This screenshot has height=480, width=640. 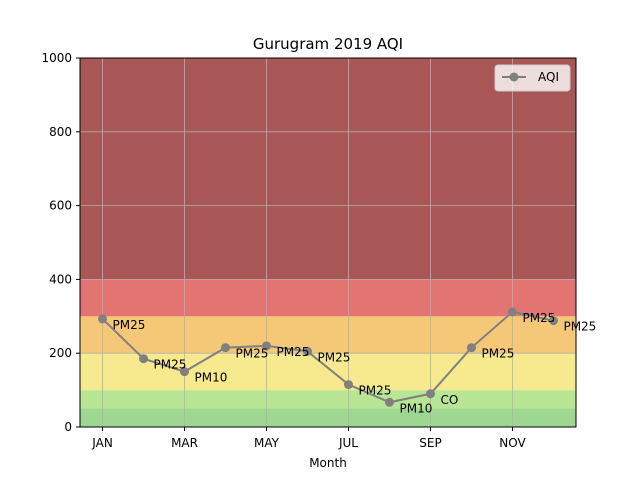 What do you see at coordinates (56, 58) in the screenshot?
I see `y-tick-label-5: 1000` at bounding box center [56, 58].